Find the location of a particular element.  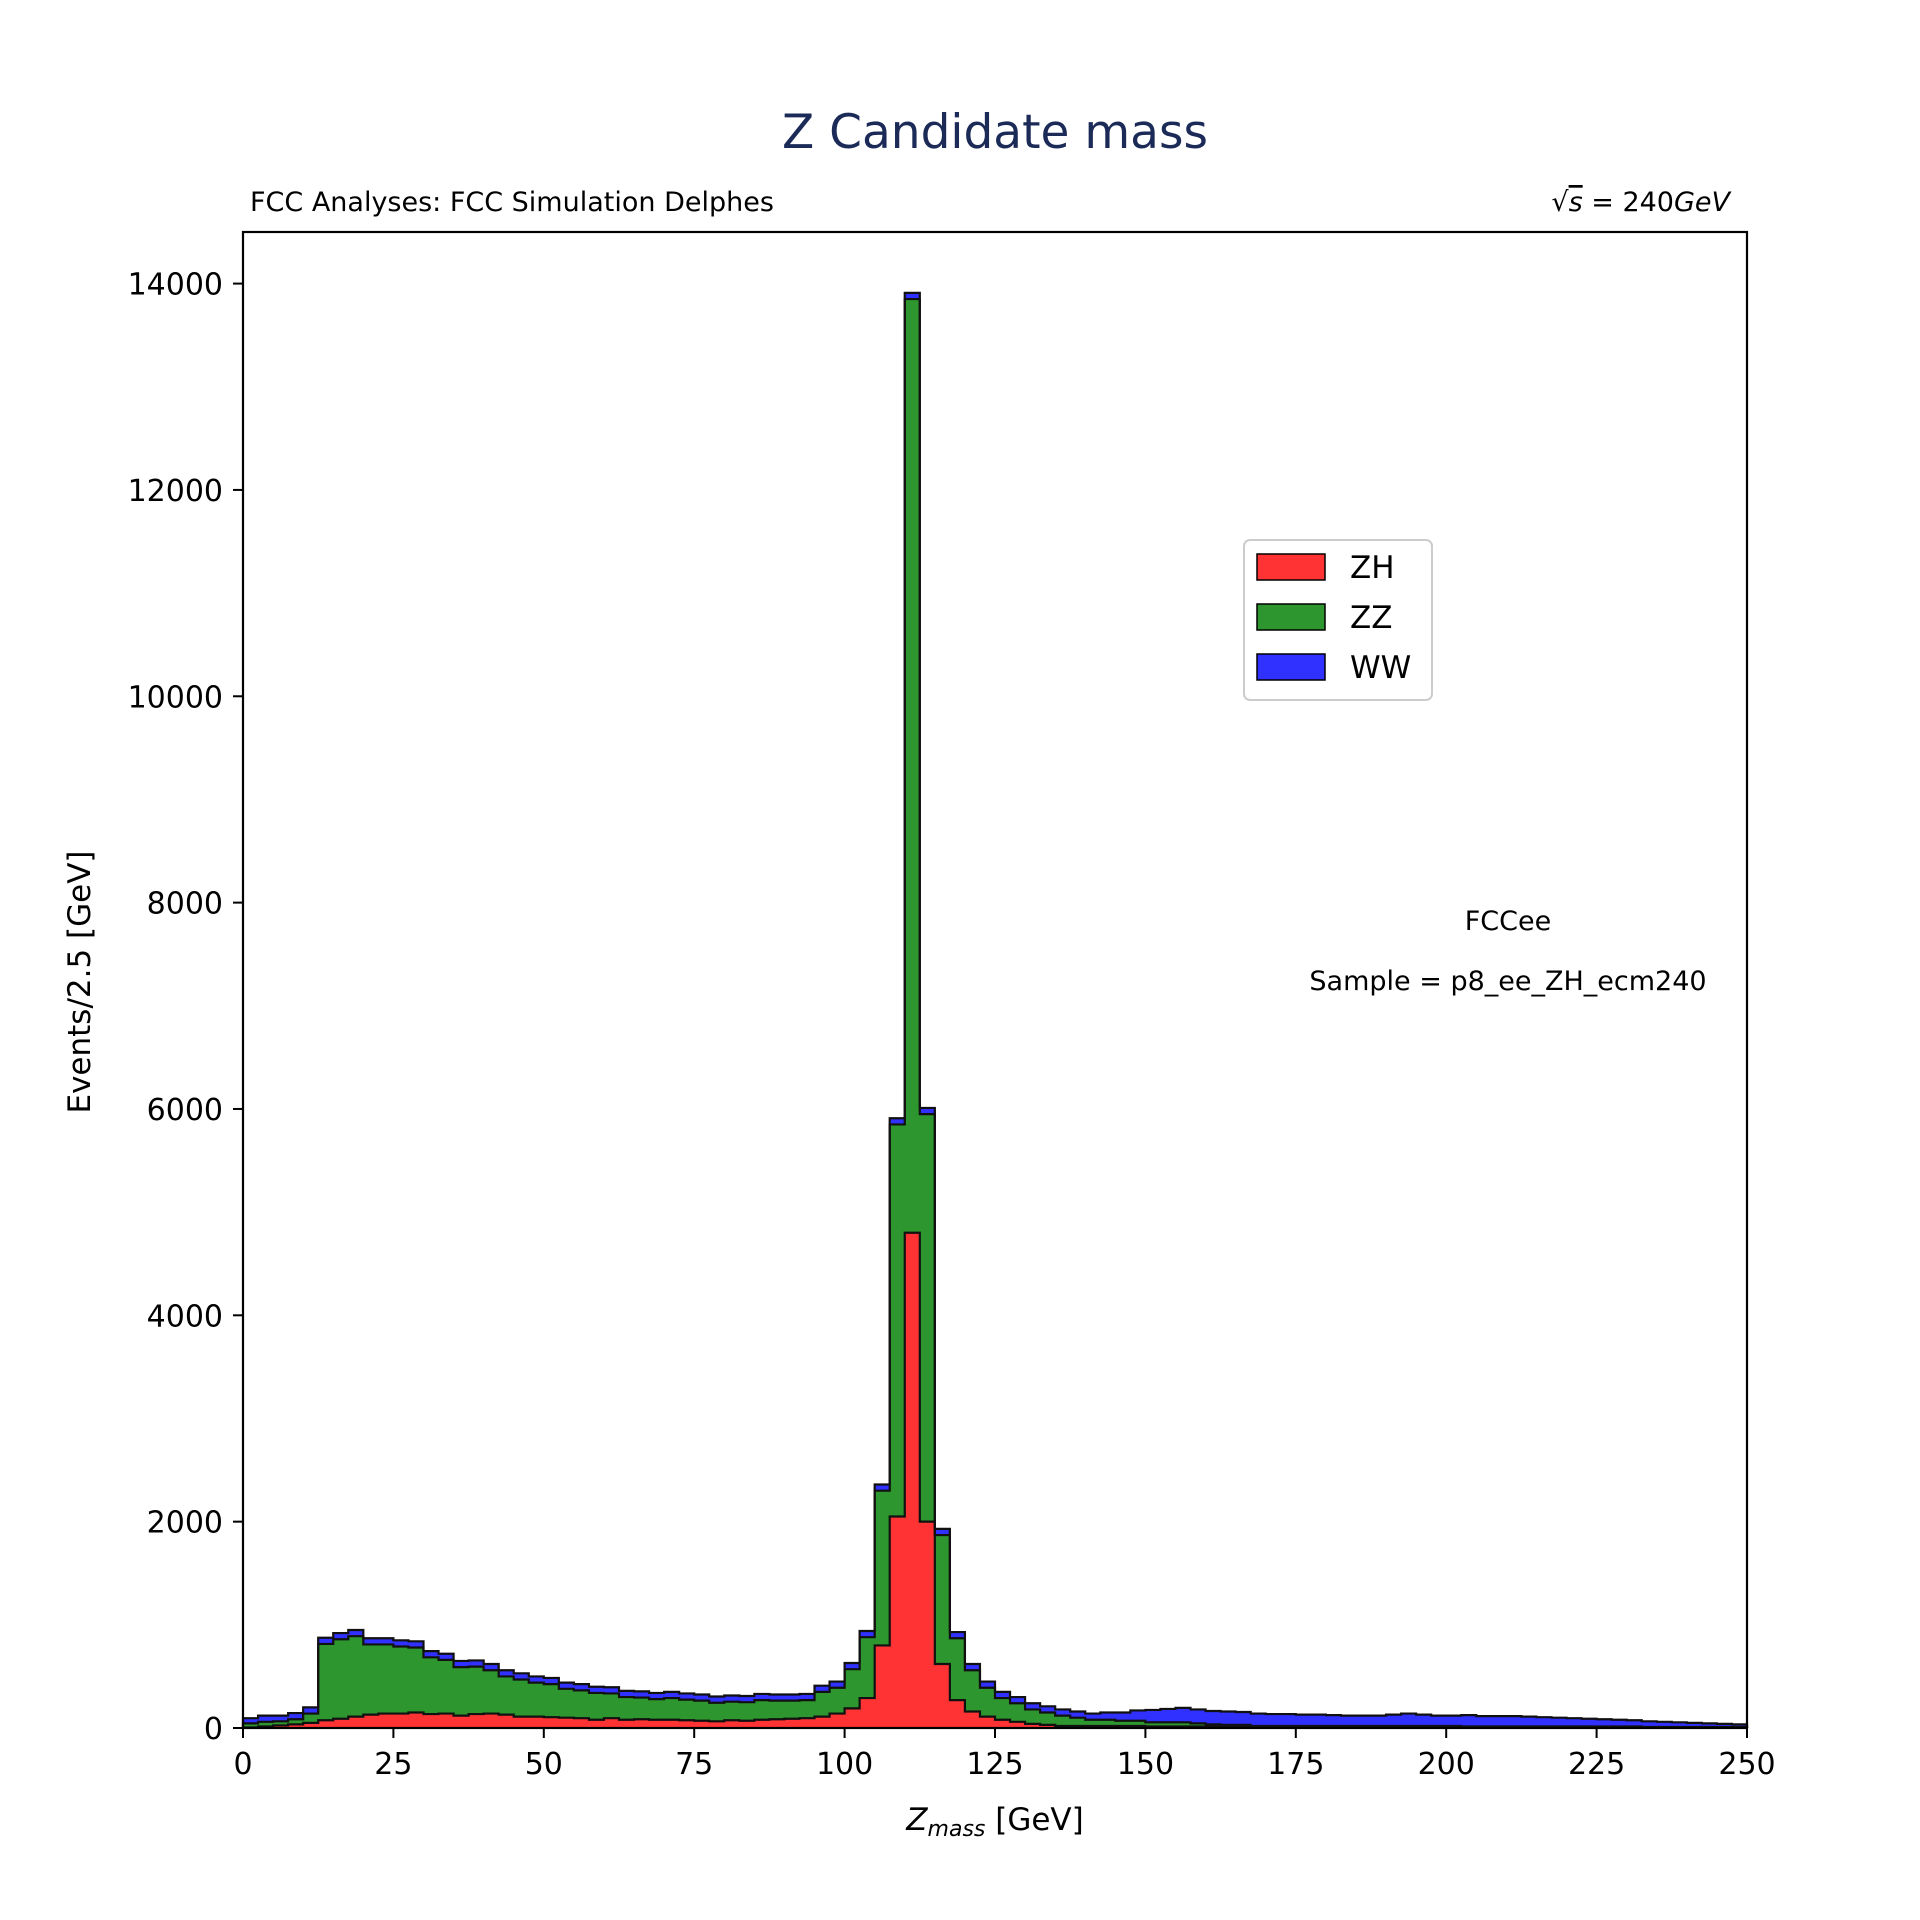

chart-subtitle-right: √s = 240GeV is located at coordinates (1641, 202).